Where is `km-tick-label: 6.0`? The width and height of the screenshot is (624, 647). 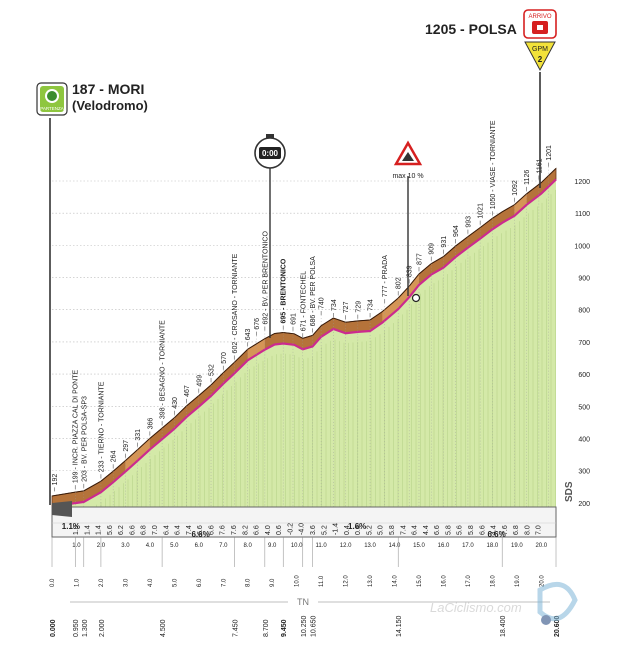
km-tick-label: 6.0 is located at coordinates (199, 546).